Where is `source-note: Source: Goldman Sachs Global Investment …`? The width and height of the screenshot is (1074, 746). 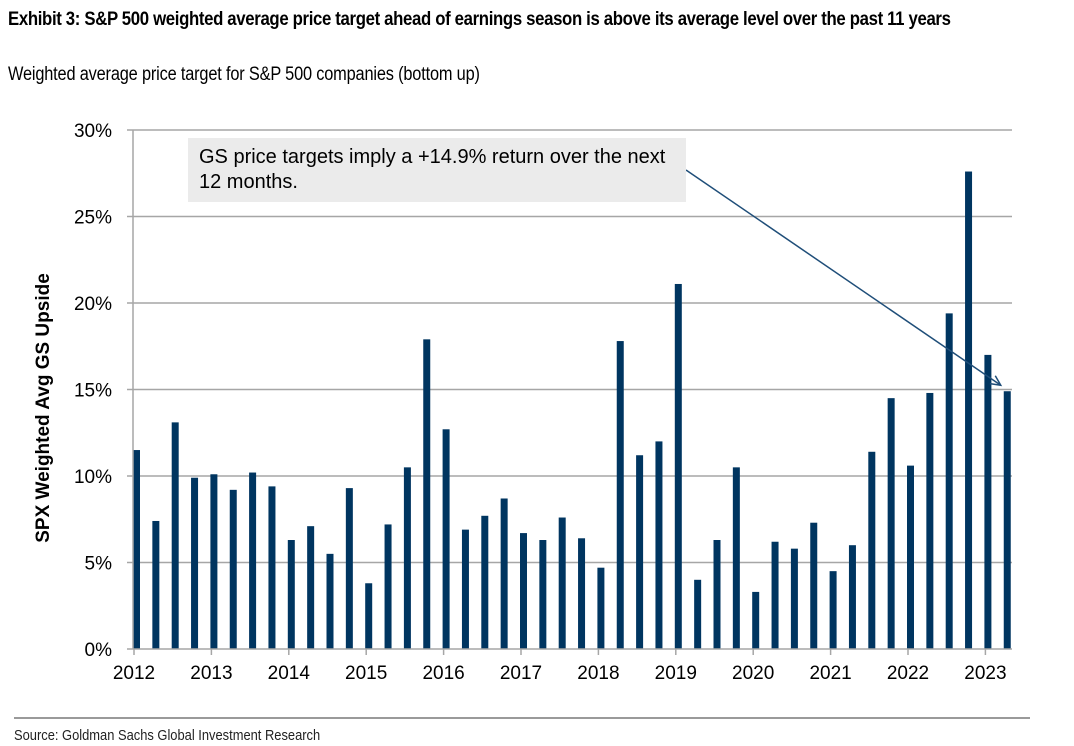 source-note: Source: Goldman Sachs Global Investment … is located at coordinates (167, 735).